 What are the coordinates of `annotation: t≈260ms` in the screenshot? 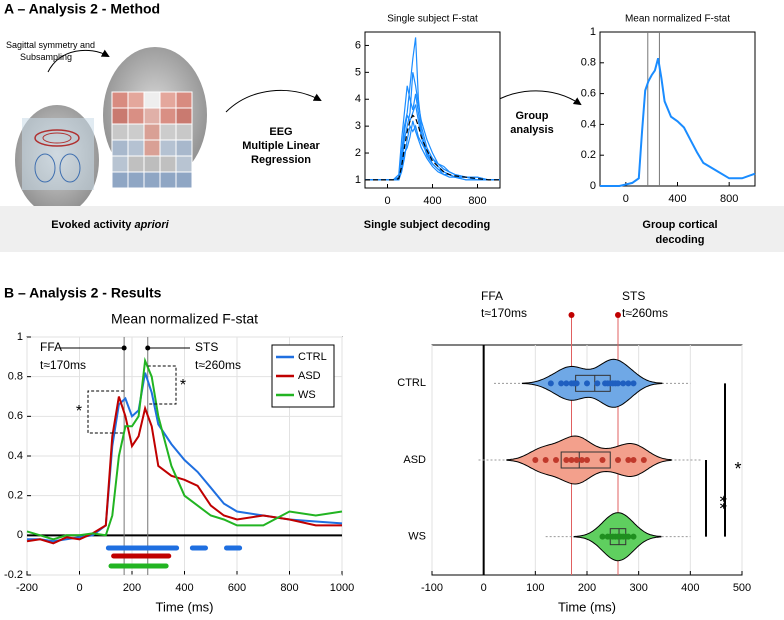 It's located at (645, 313).